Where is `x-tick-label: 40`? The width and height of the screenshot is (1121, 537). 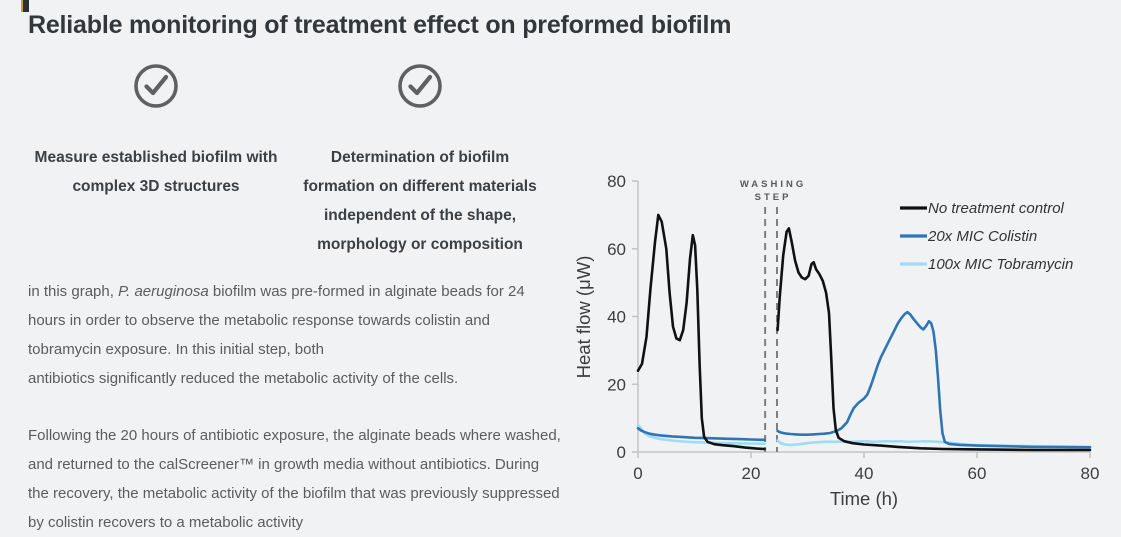 x-tick-label: 40 is located at coordinates (864, 473).